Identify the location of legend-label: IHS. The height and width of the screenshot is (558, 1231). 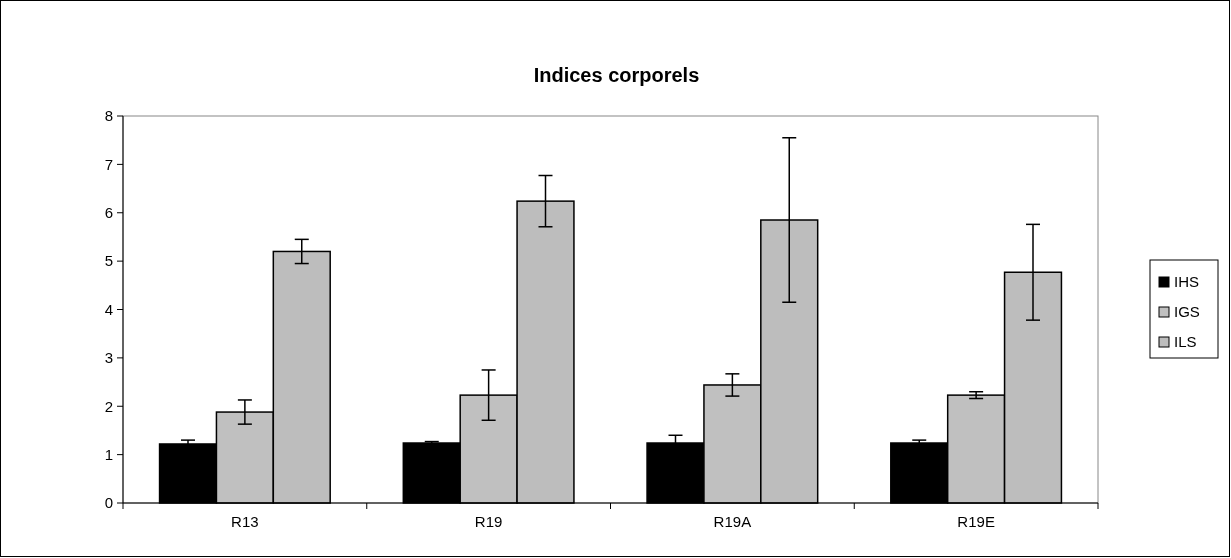
(1187, 282).